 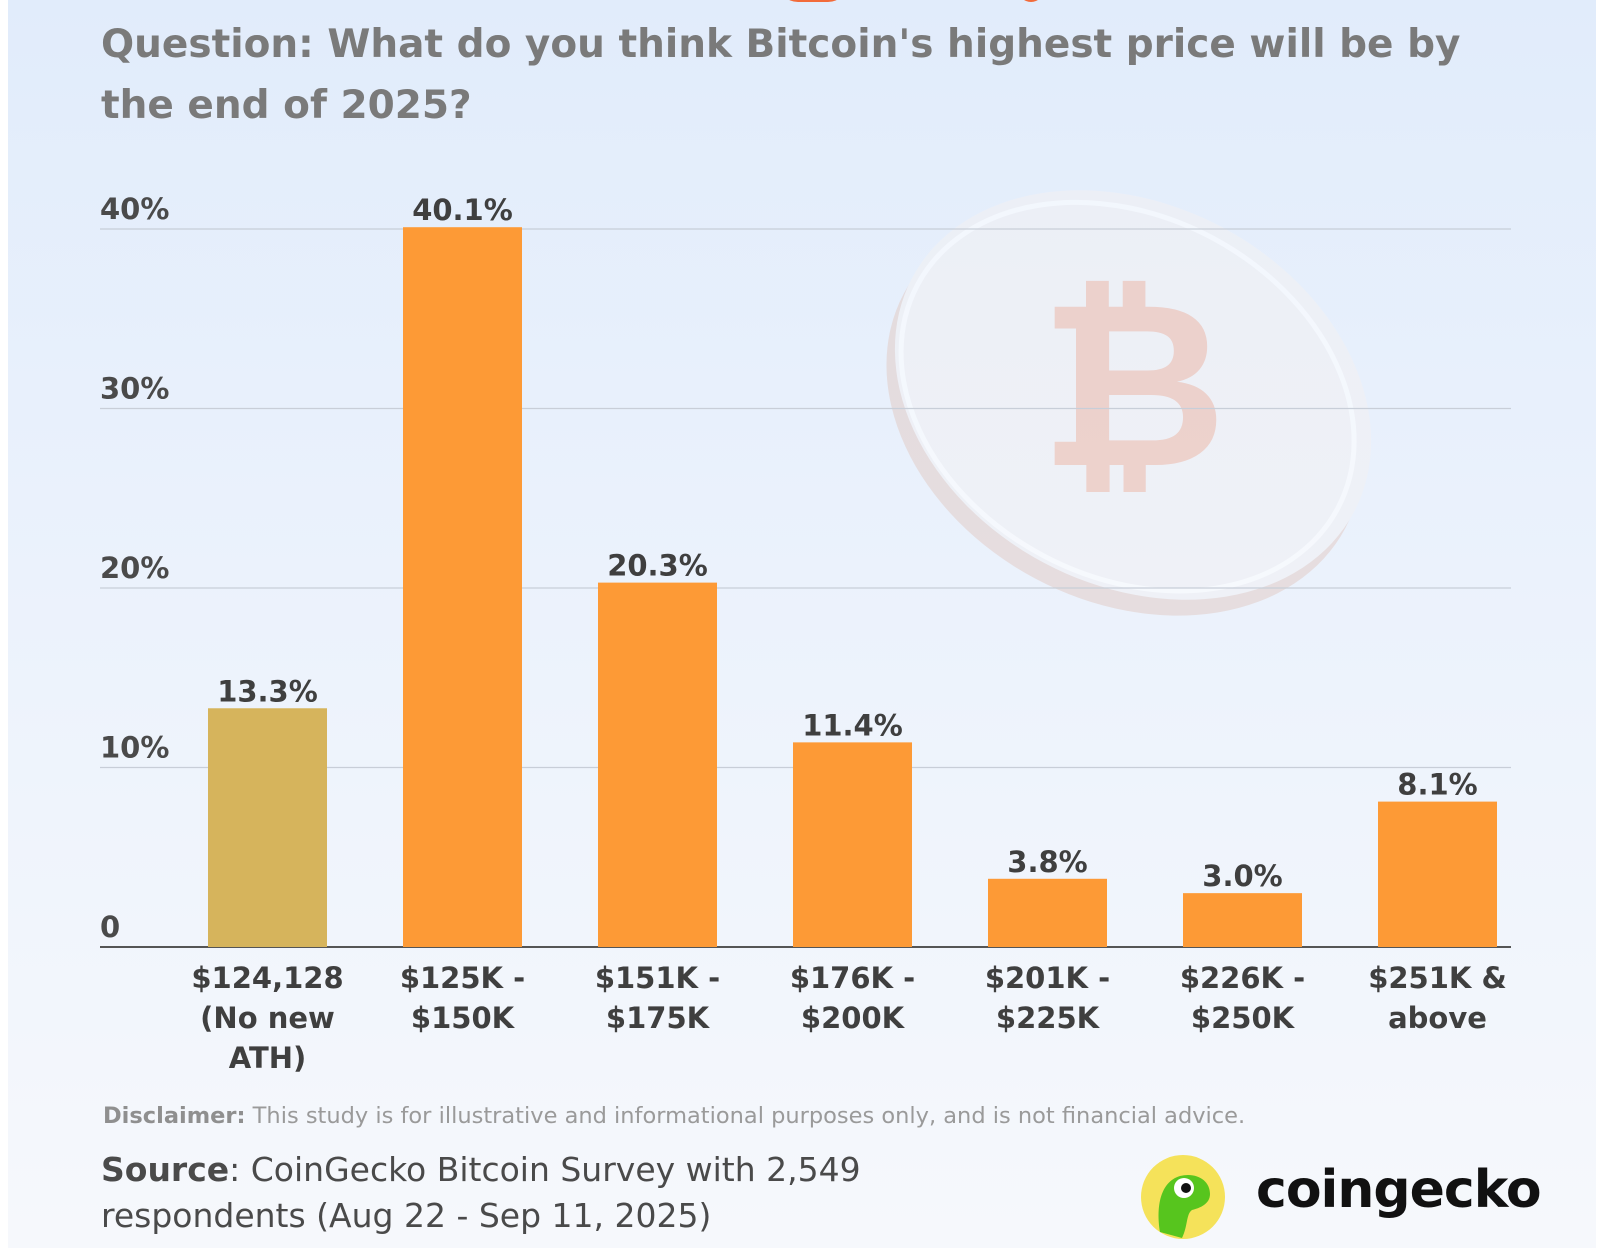 What do you see at coordinates (267, 1018) in the screenshot?
I see `x-tick-label: (No new` at bounding box center [267, 1018].